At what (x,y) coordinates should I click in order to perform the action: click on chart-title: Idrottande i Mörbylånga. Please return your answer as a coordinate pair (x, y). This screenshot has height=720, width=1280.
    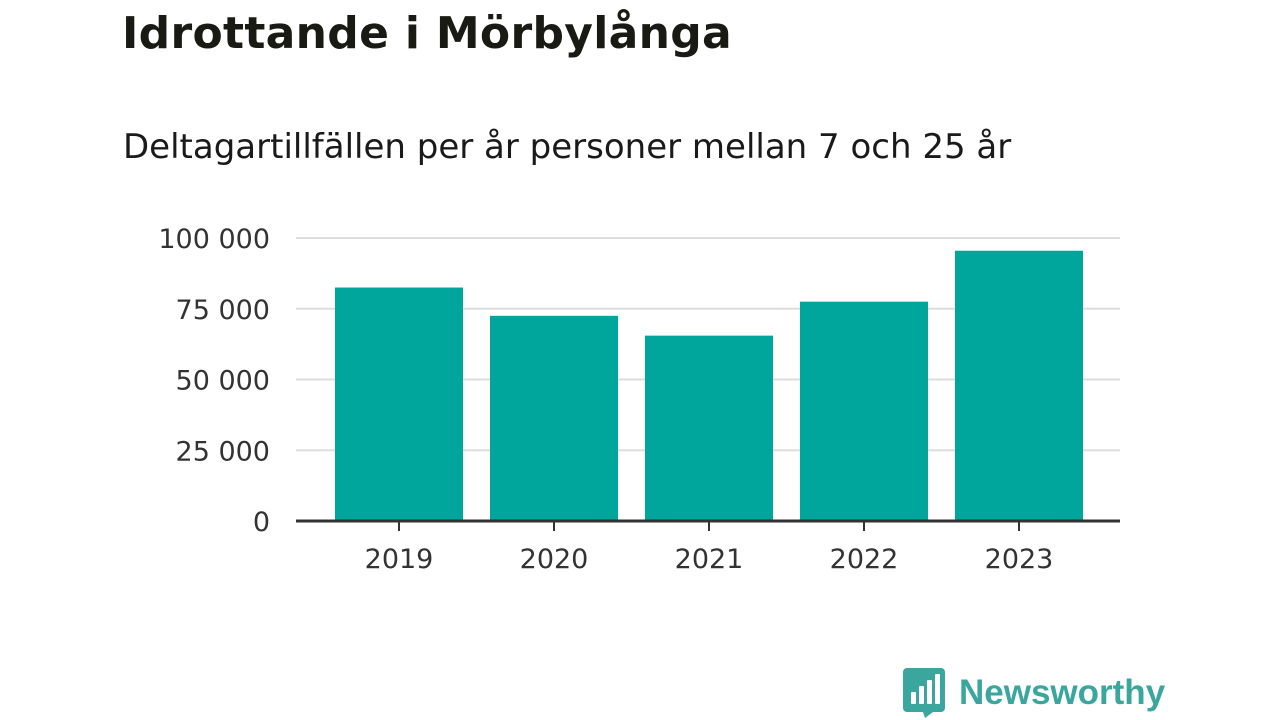
    Looking at the image, I should click on (427, 33).